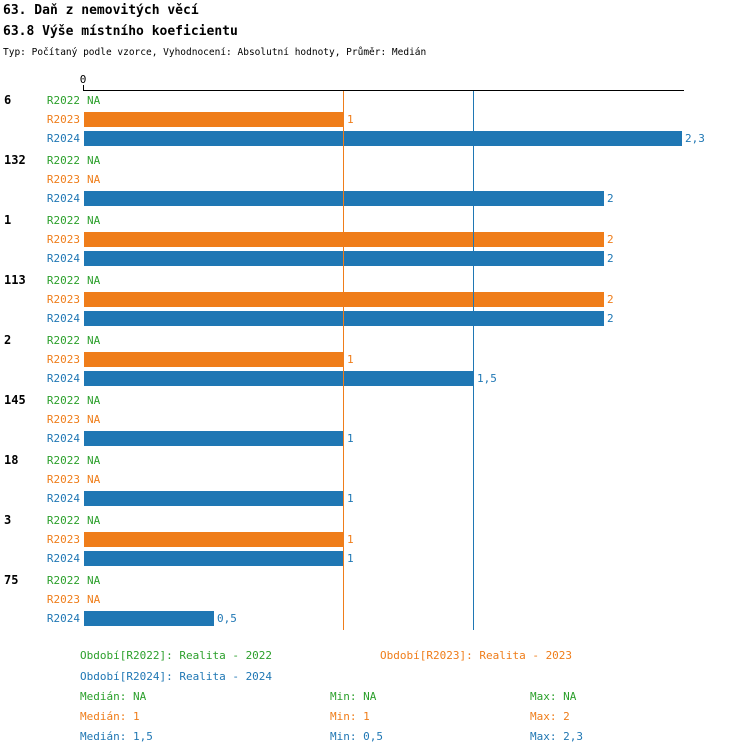  I want to click on stat-median-r2023: Medián: 1, so click(110, 716).